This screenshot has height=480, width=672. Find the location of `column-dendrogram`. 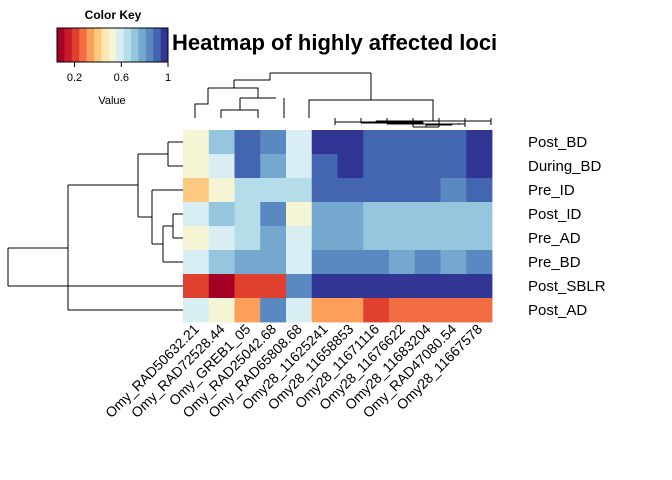

column-dendrogram is located at coordinates (343, 100).